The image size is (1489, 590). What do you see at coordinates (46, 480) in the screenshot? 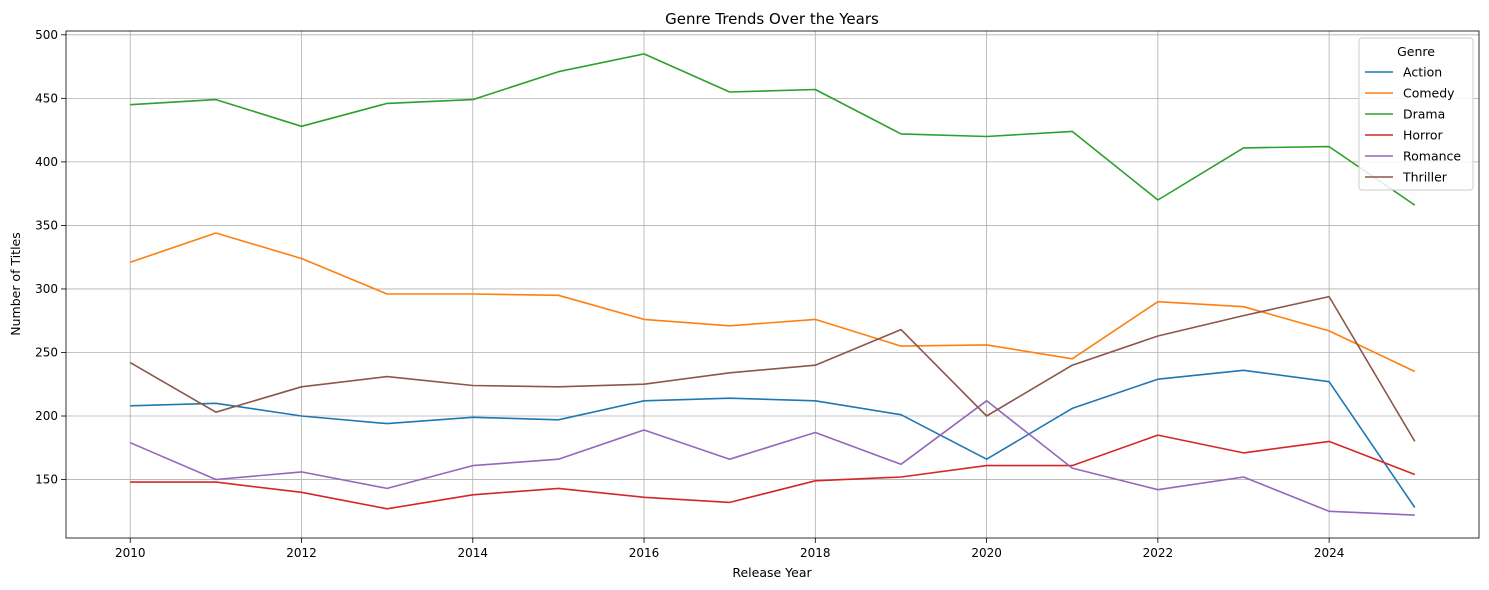
I see `y-tick-label: 150` at bounding box center [46, 480].